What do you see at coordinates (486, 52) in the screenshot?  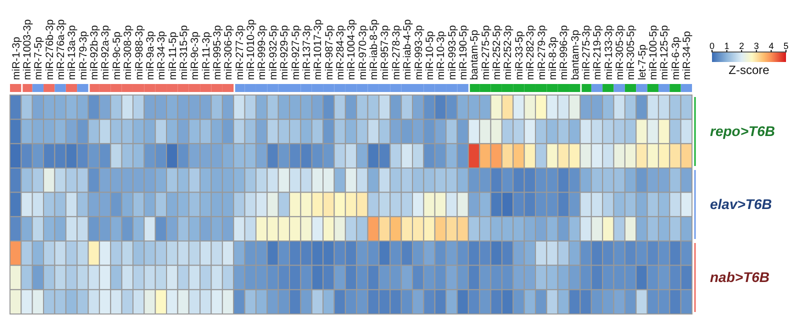 I see `x-tick-label: miR-275-5p` at bounding box center [486, 52].